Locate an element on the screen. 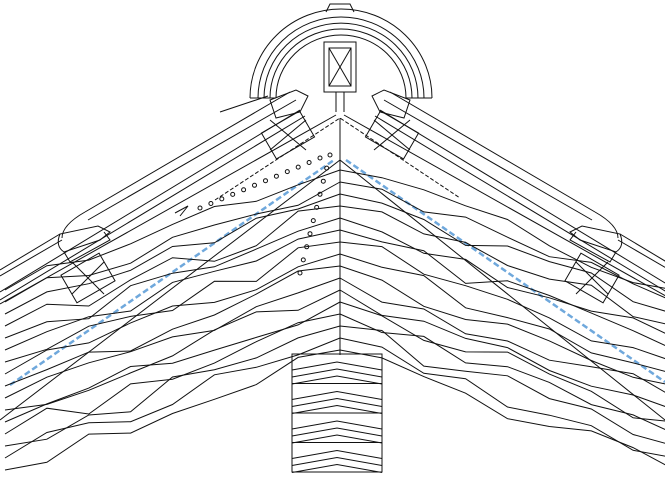 This screenshot has height=477, width=665. ventilation-holes is located at coordinates (265, 214).